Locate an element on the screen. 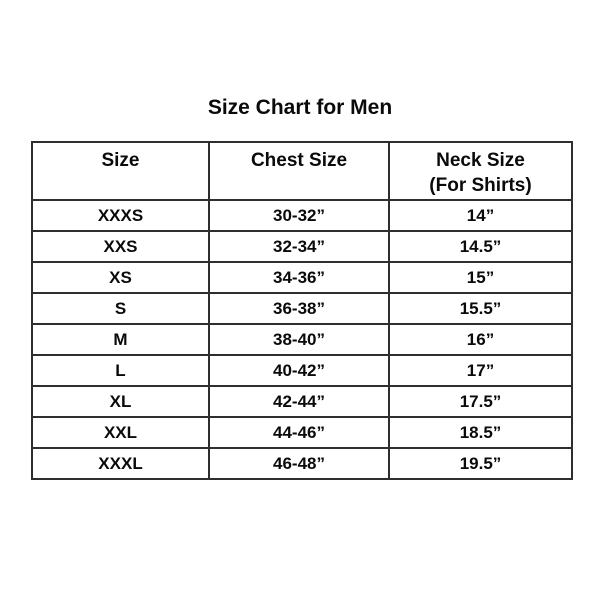  size-cell: L is located at coordinates (120, 370).